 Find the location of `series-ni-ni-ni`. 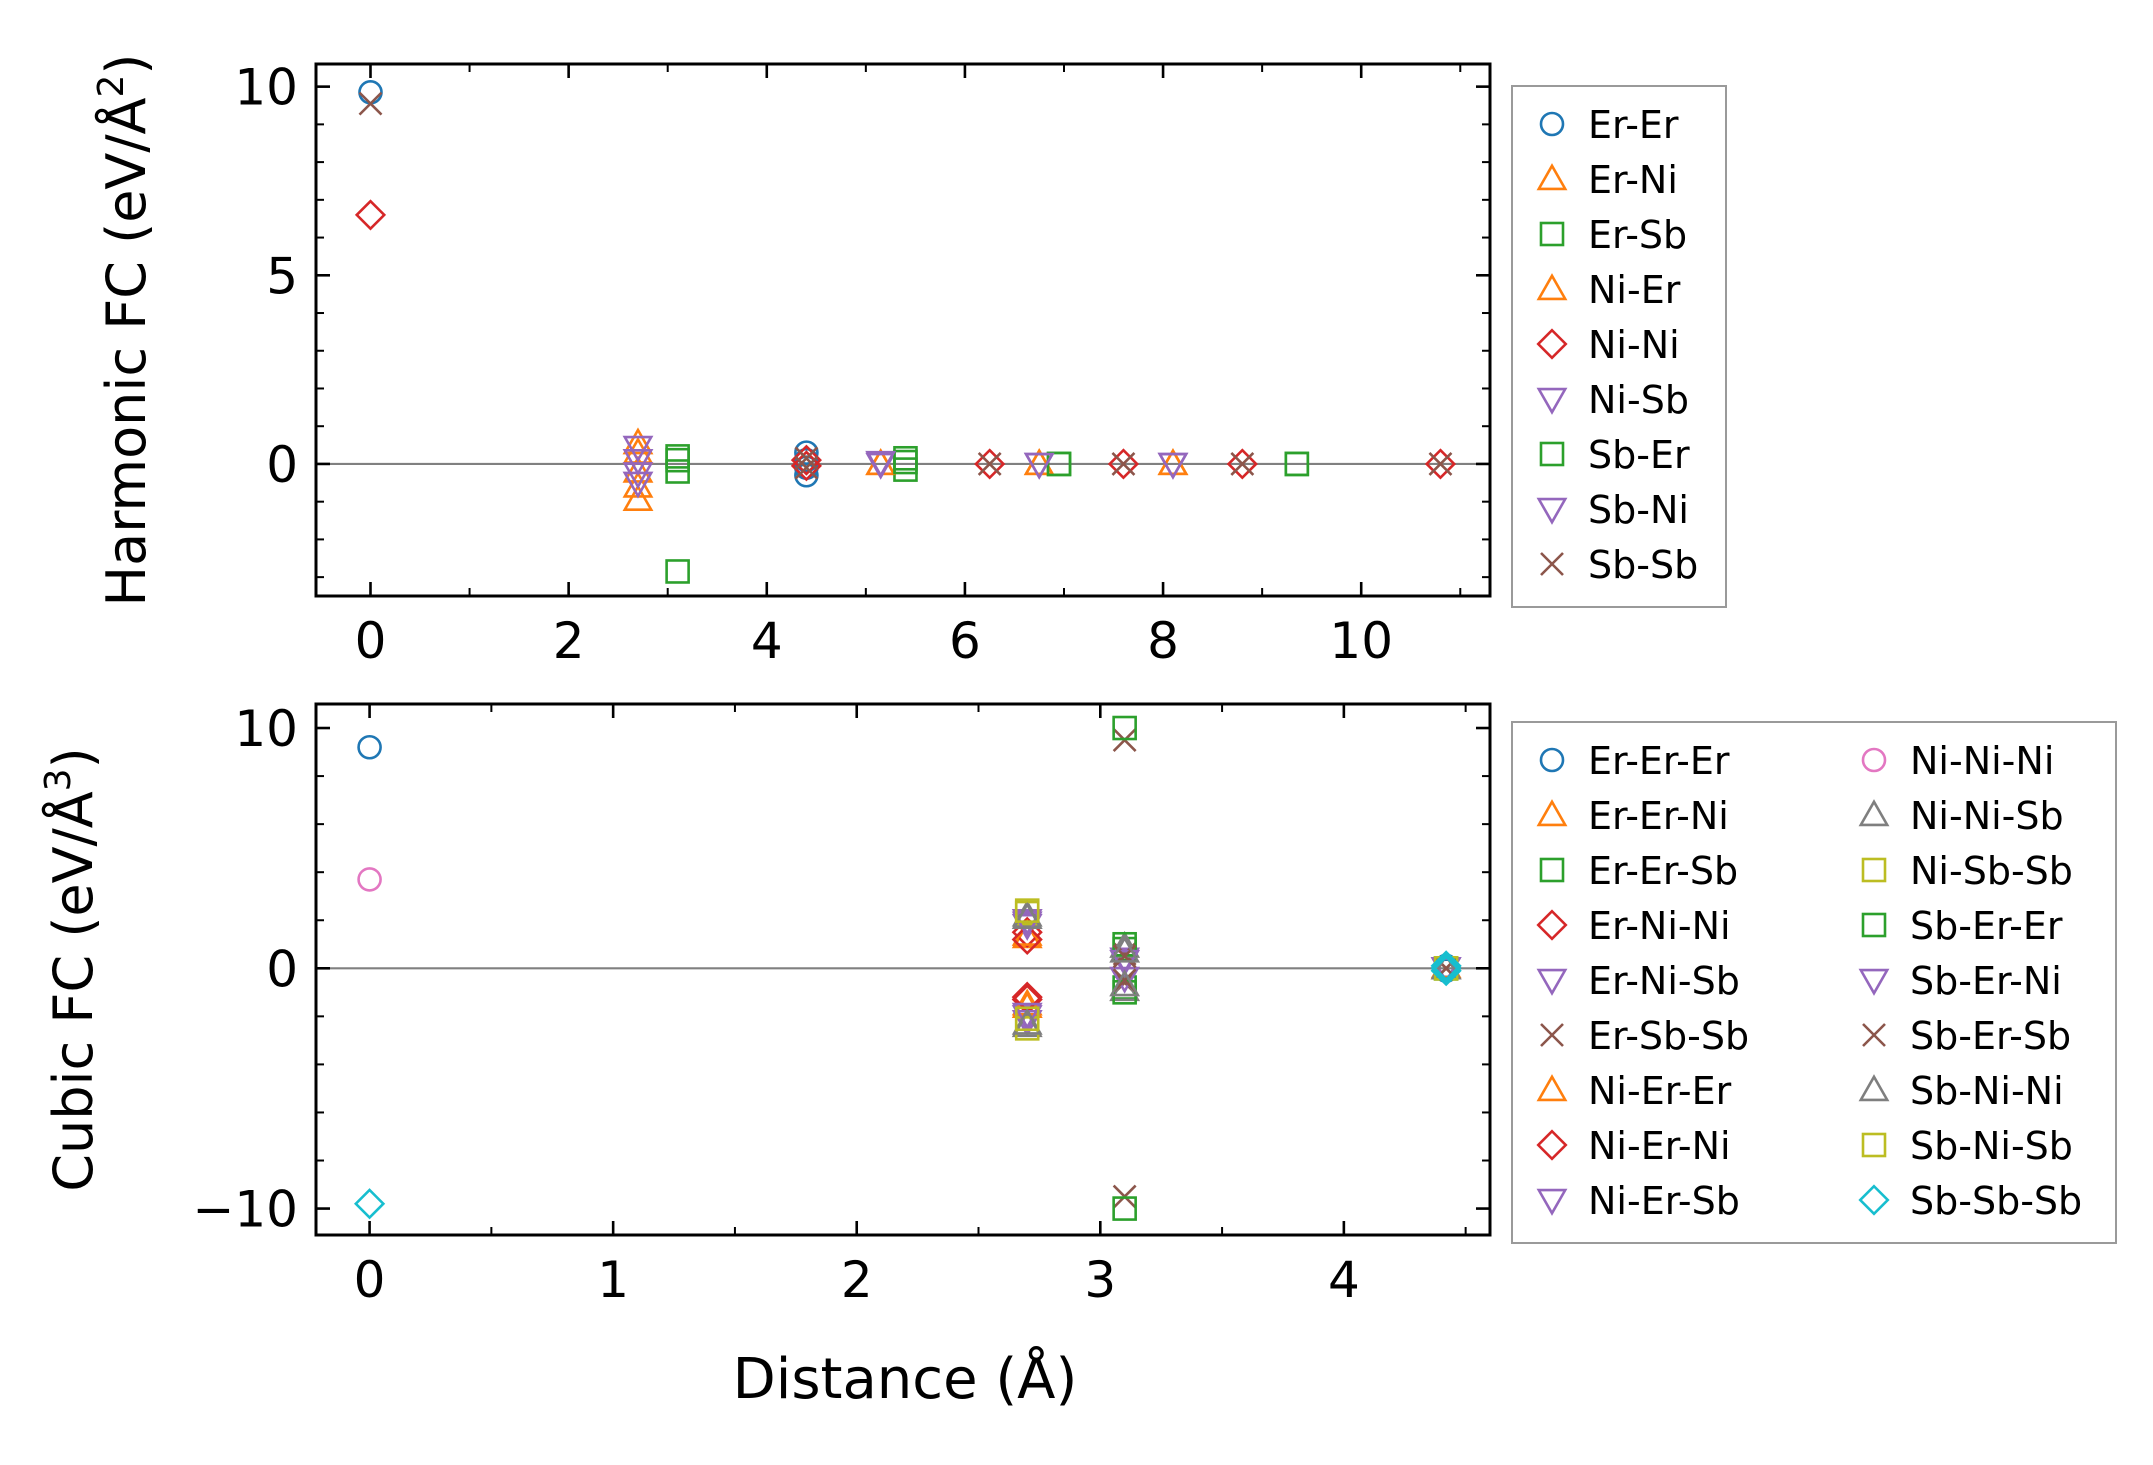

series-ni-ni-ni is located at coordinates (908, 924).